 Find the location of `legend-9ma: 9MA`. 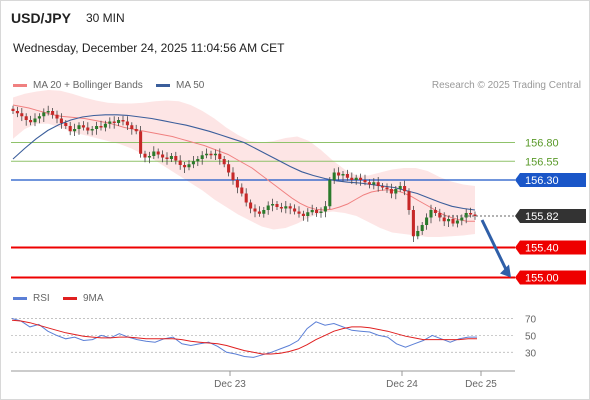

legend-9ma: 9MA is located at coordinates (83, 298).